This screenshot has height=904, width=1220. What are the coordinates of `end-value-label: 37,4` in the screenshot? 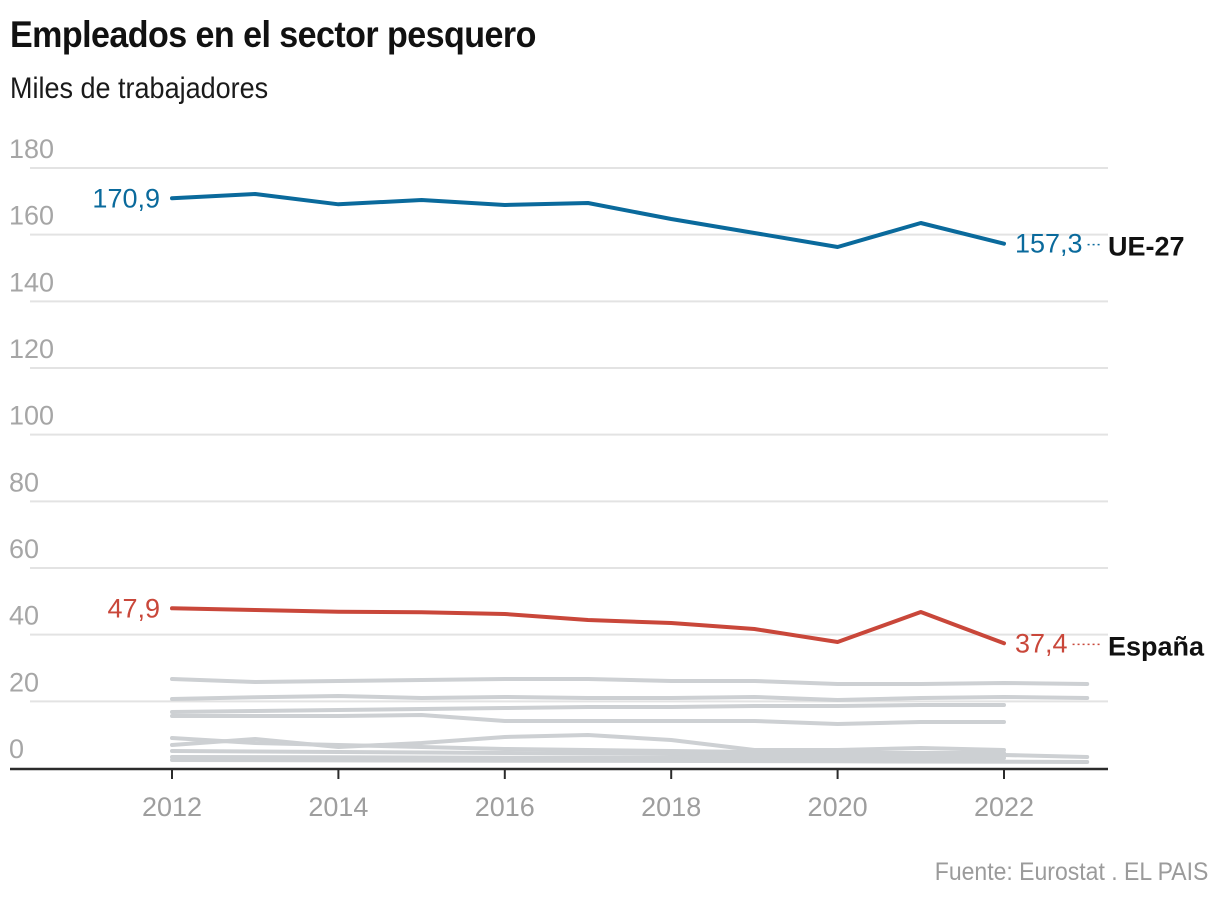 It's located at (1041, 643).